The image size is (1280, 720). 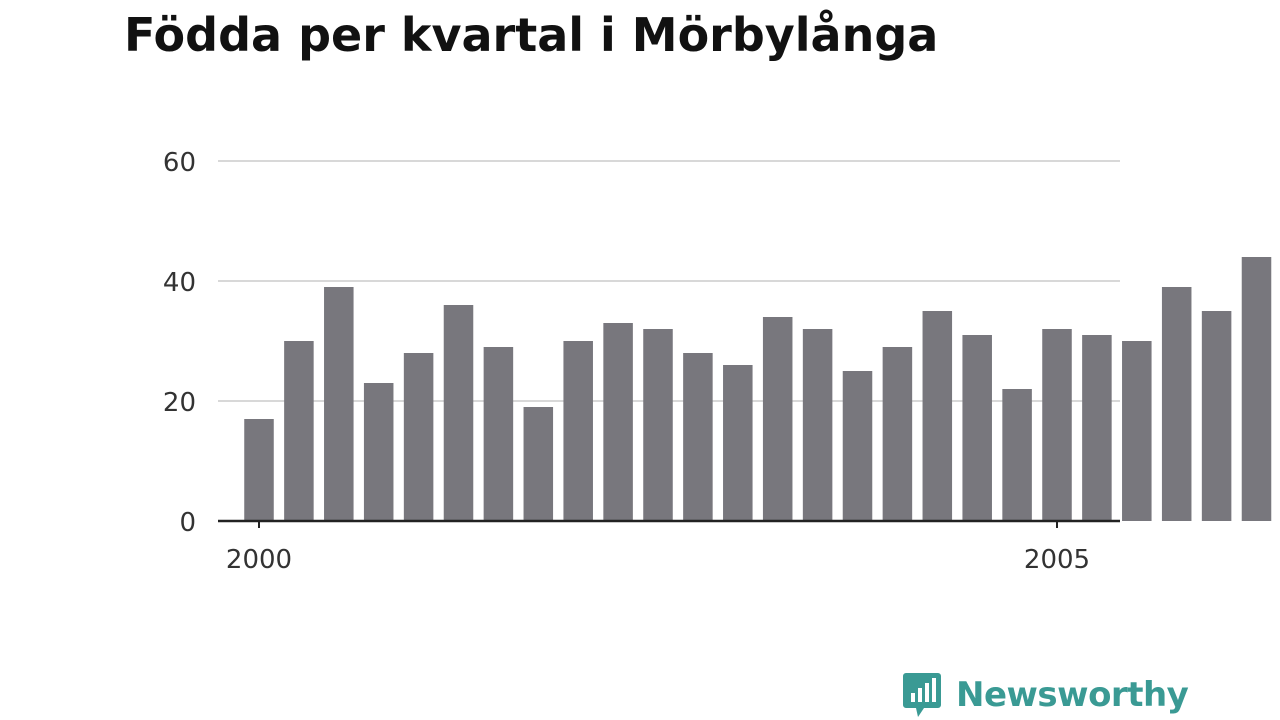 I want to click on brand-name: Newsworthy, so click(x=1072, y=695).